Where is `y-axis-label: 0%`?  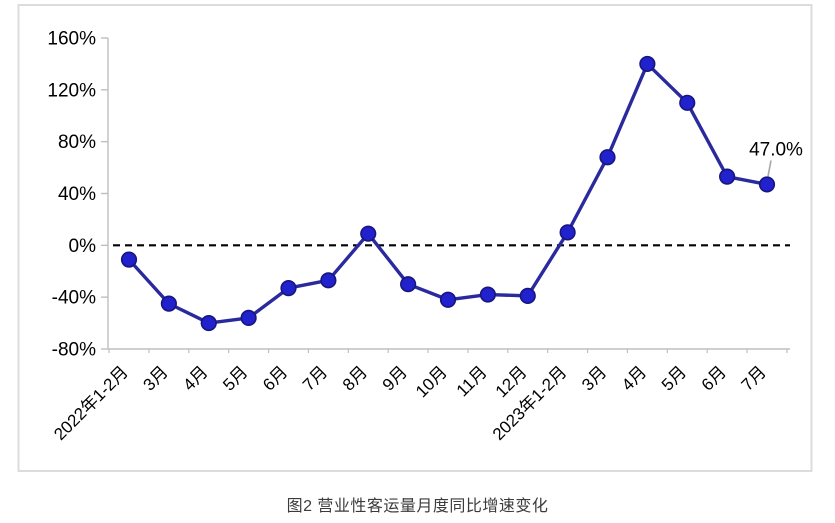 y-axis-label: 0% is located at coordinates (83, 246).